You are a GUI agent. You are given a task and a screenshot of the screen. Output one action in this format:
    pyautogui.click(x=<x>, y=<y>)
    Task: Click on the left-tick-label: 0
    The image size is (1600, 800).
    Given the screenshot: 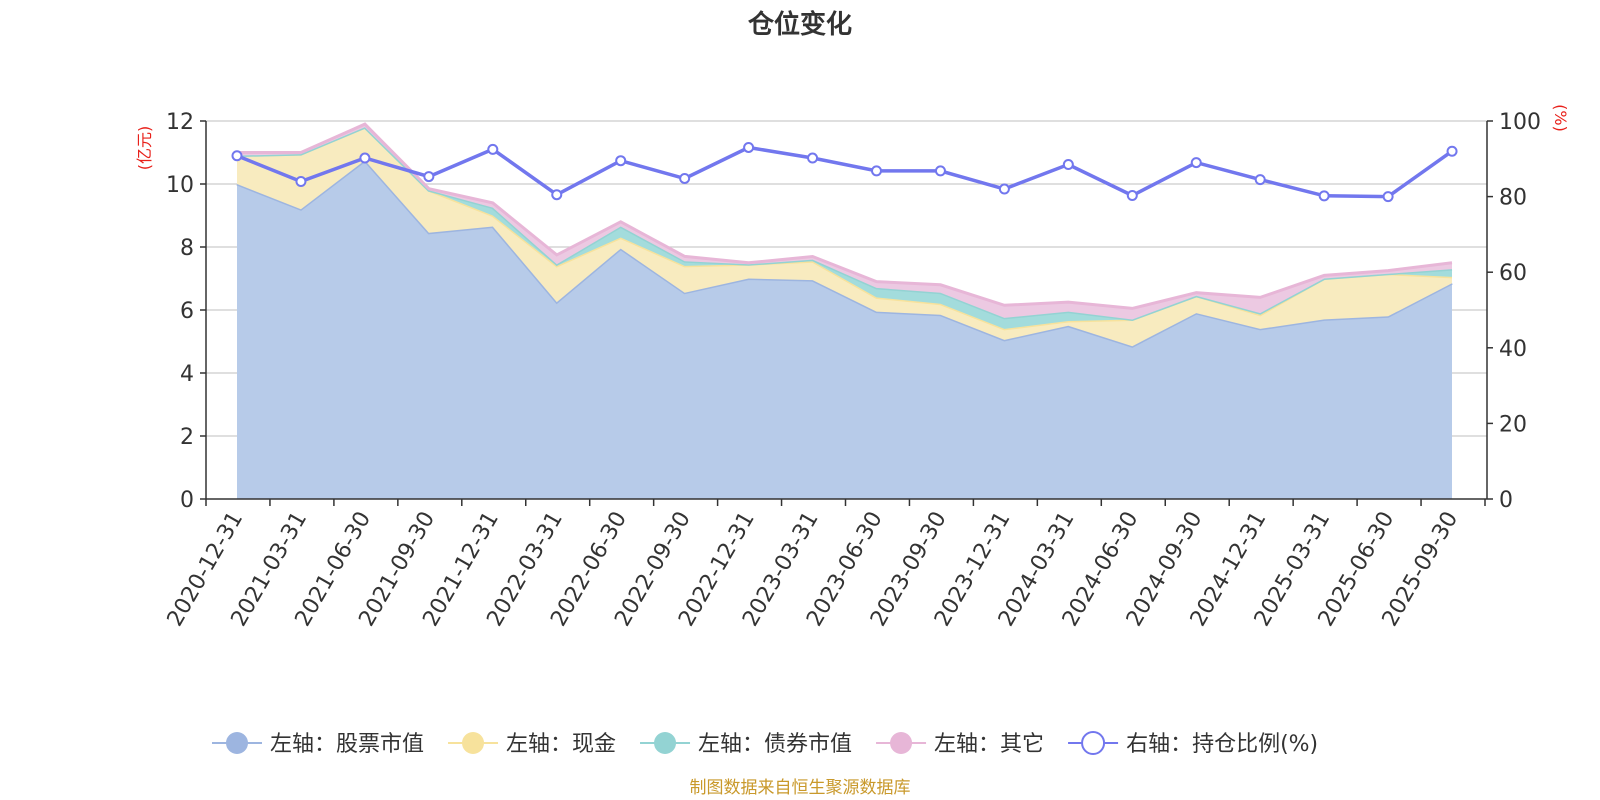 What is the action you would take?
    pyautogui.click(x=187, y=500)
    